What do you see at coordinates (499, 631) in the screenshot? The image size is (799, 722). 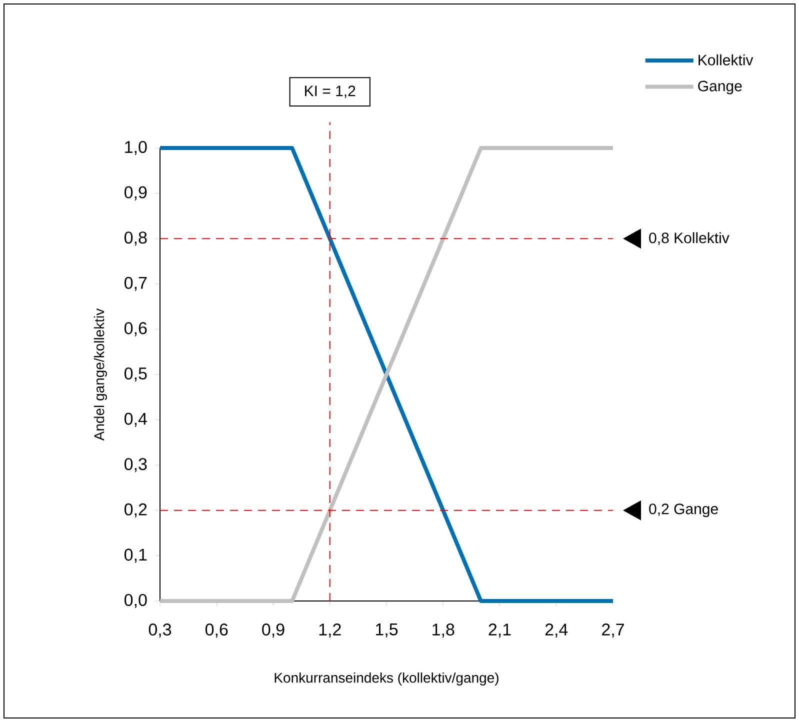 I see `x-tick-label: 2,1` at bounding box center [499, 631].